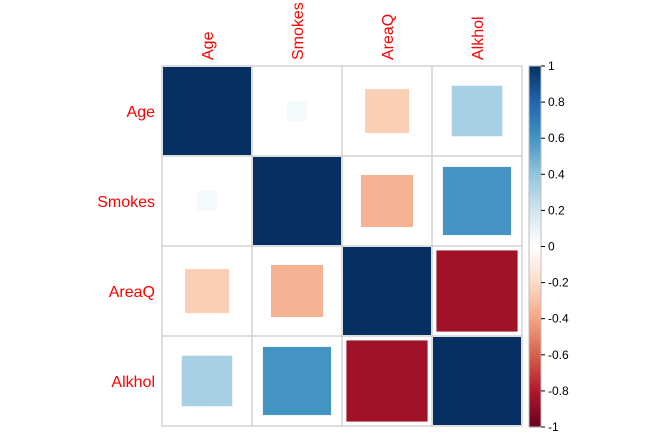  Describe the element at coordinates (551, 66) in the screenshot. I see `colorbar-tick-label: 1` at that location.